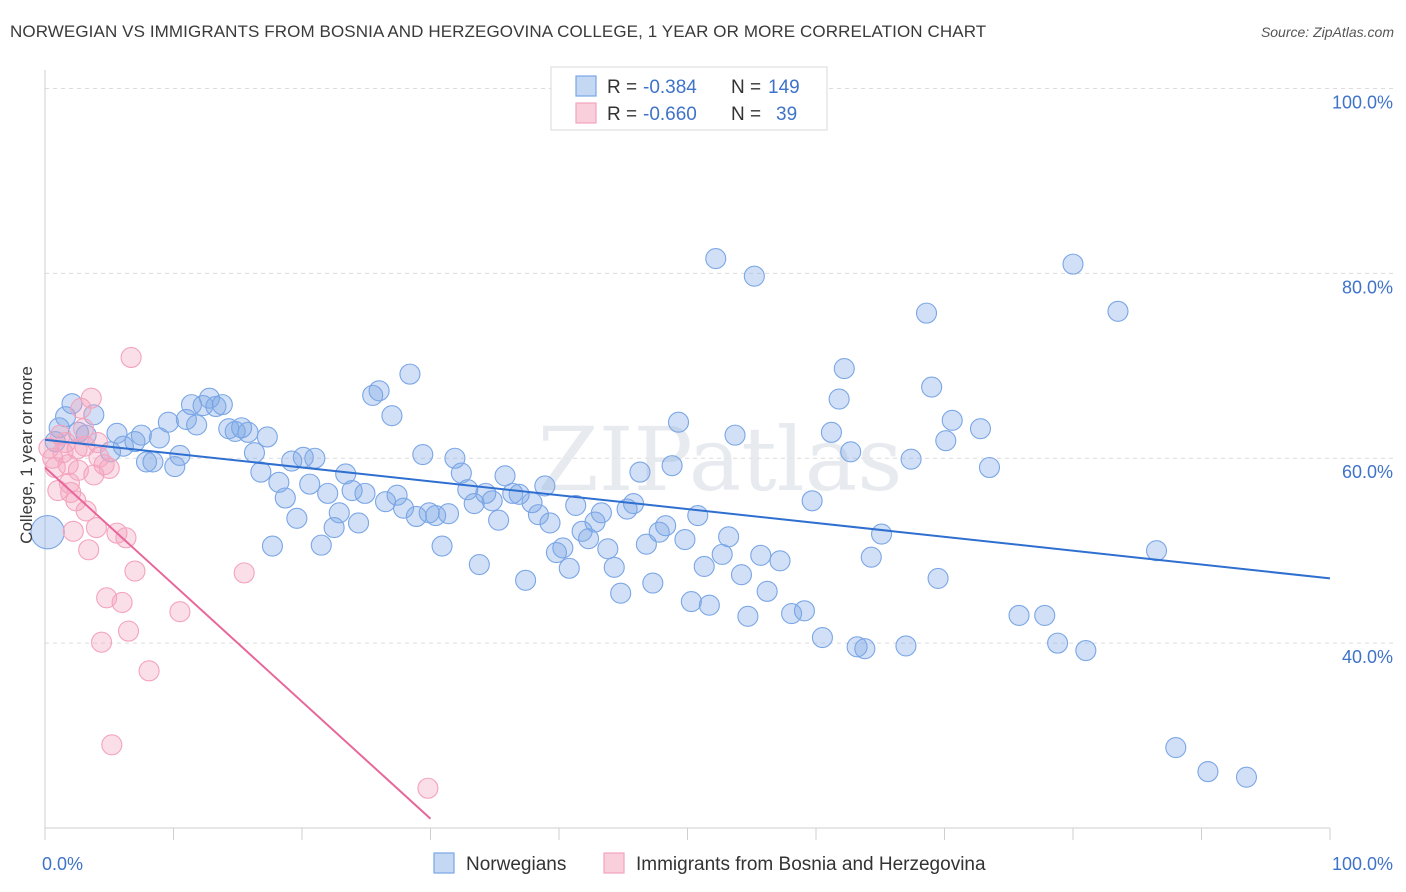  I want to click on trend-line-immigrants, so click(238, 643).